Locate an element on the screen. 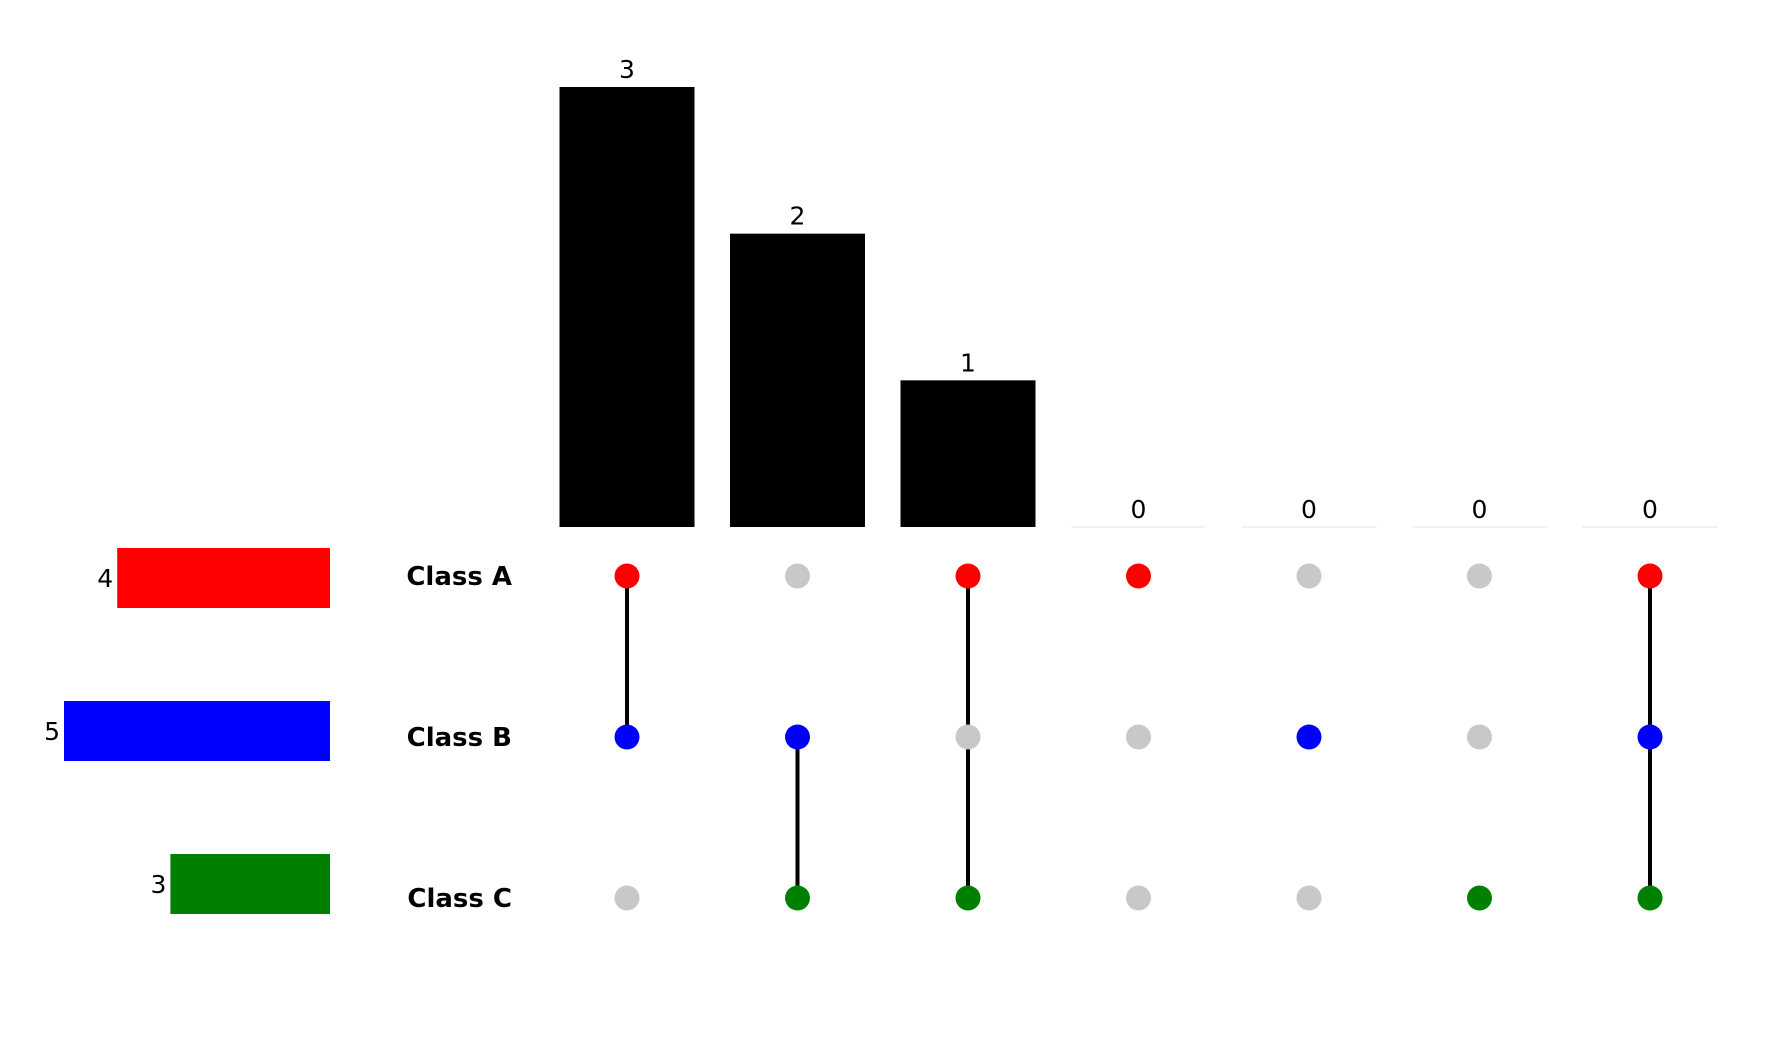 Image resolution: width=1787 pixels, height=1042 pixels. intersection-count-label: 1 is located at coordinates (968, 362).